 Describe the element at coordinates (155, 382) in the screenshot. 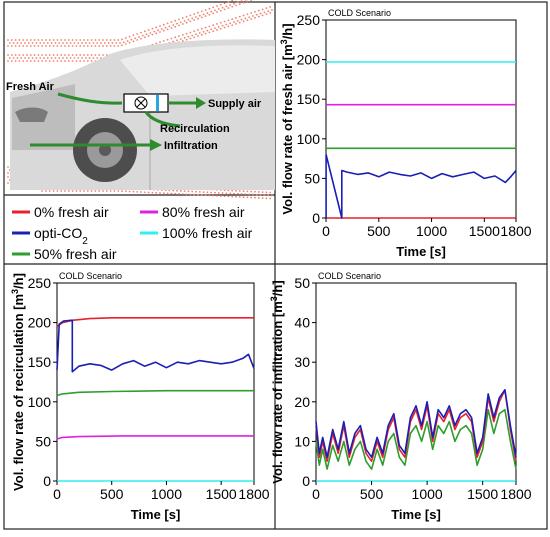

I see `plot-area-frame` at that location.